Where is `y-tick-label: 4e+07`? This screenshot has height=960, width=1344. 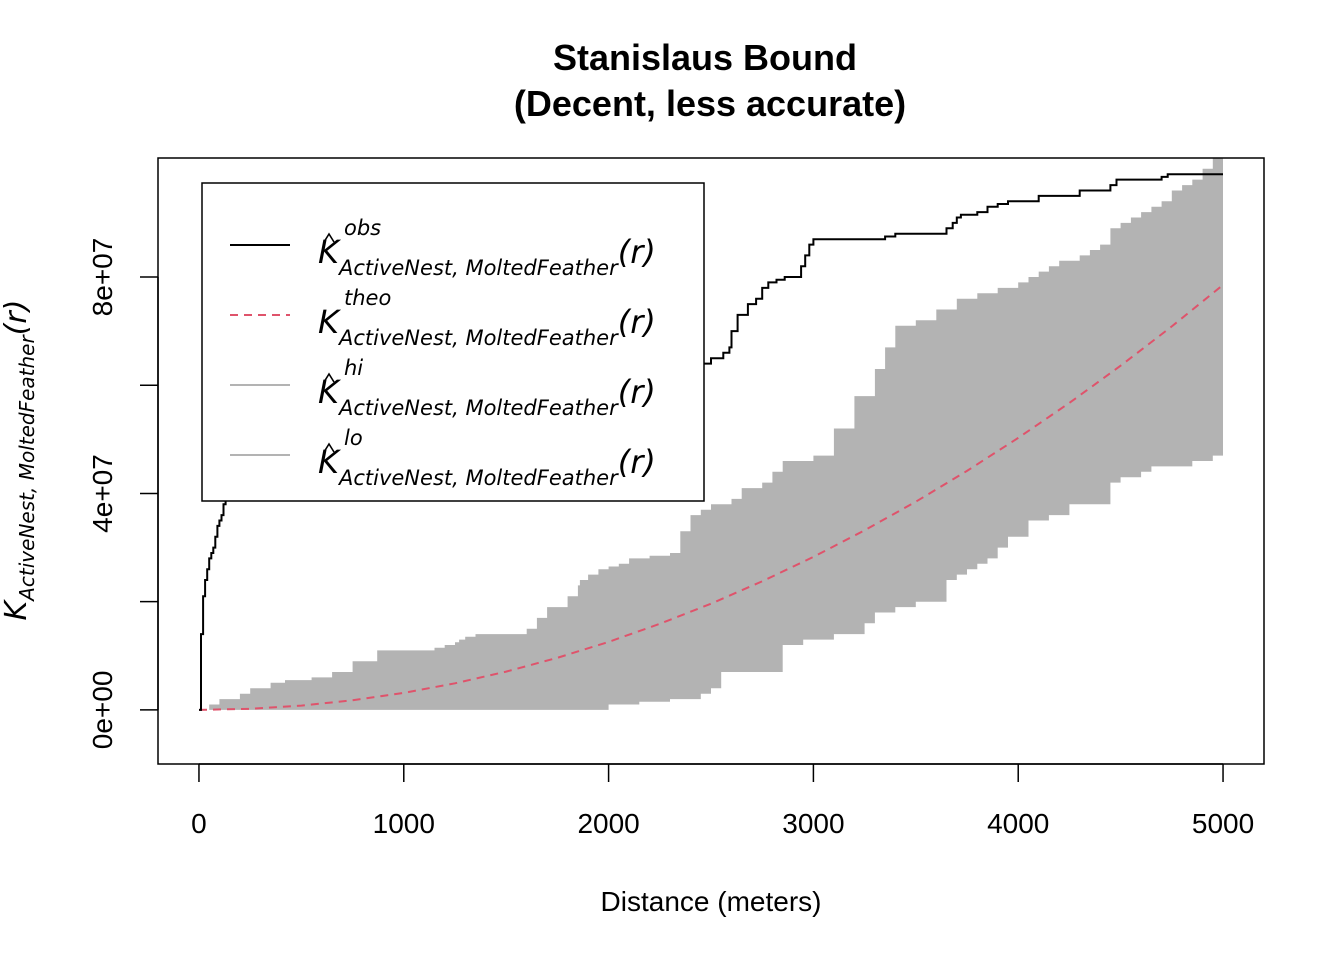
y-tick-label: 4e+07 is located at coordinates (102, 493).